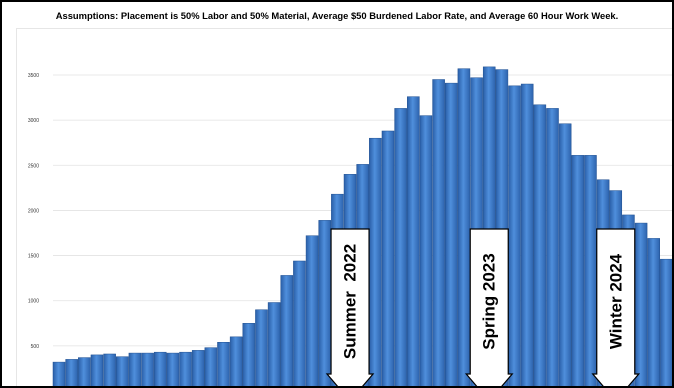 This screenshot has height=388, width=674. I want to click on y-tick-label: 2000, so click(33, 211).